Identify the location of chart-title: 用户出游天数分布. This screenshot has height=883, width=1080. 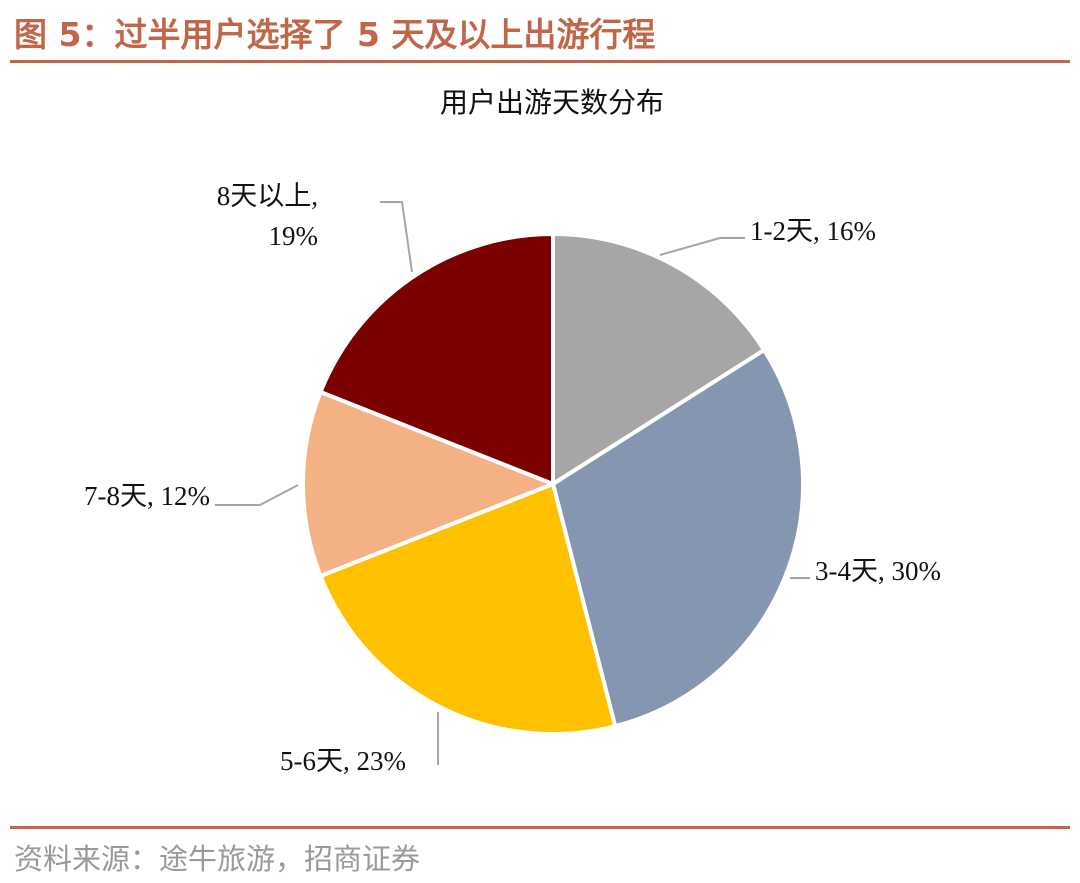
(552, 102).